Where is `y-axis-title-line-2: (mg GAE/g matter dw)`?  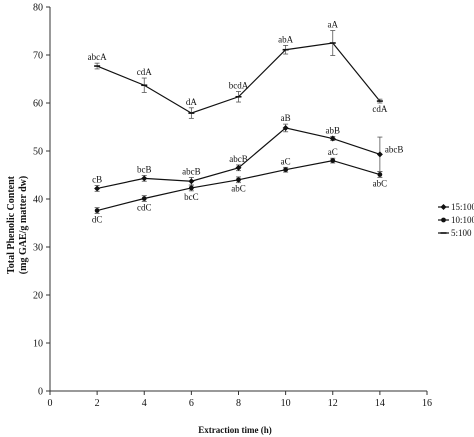 y-axis-title-line-2: (mg GAE/g matter dw) is located at coordinates (23, 225).